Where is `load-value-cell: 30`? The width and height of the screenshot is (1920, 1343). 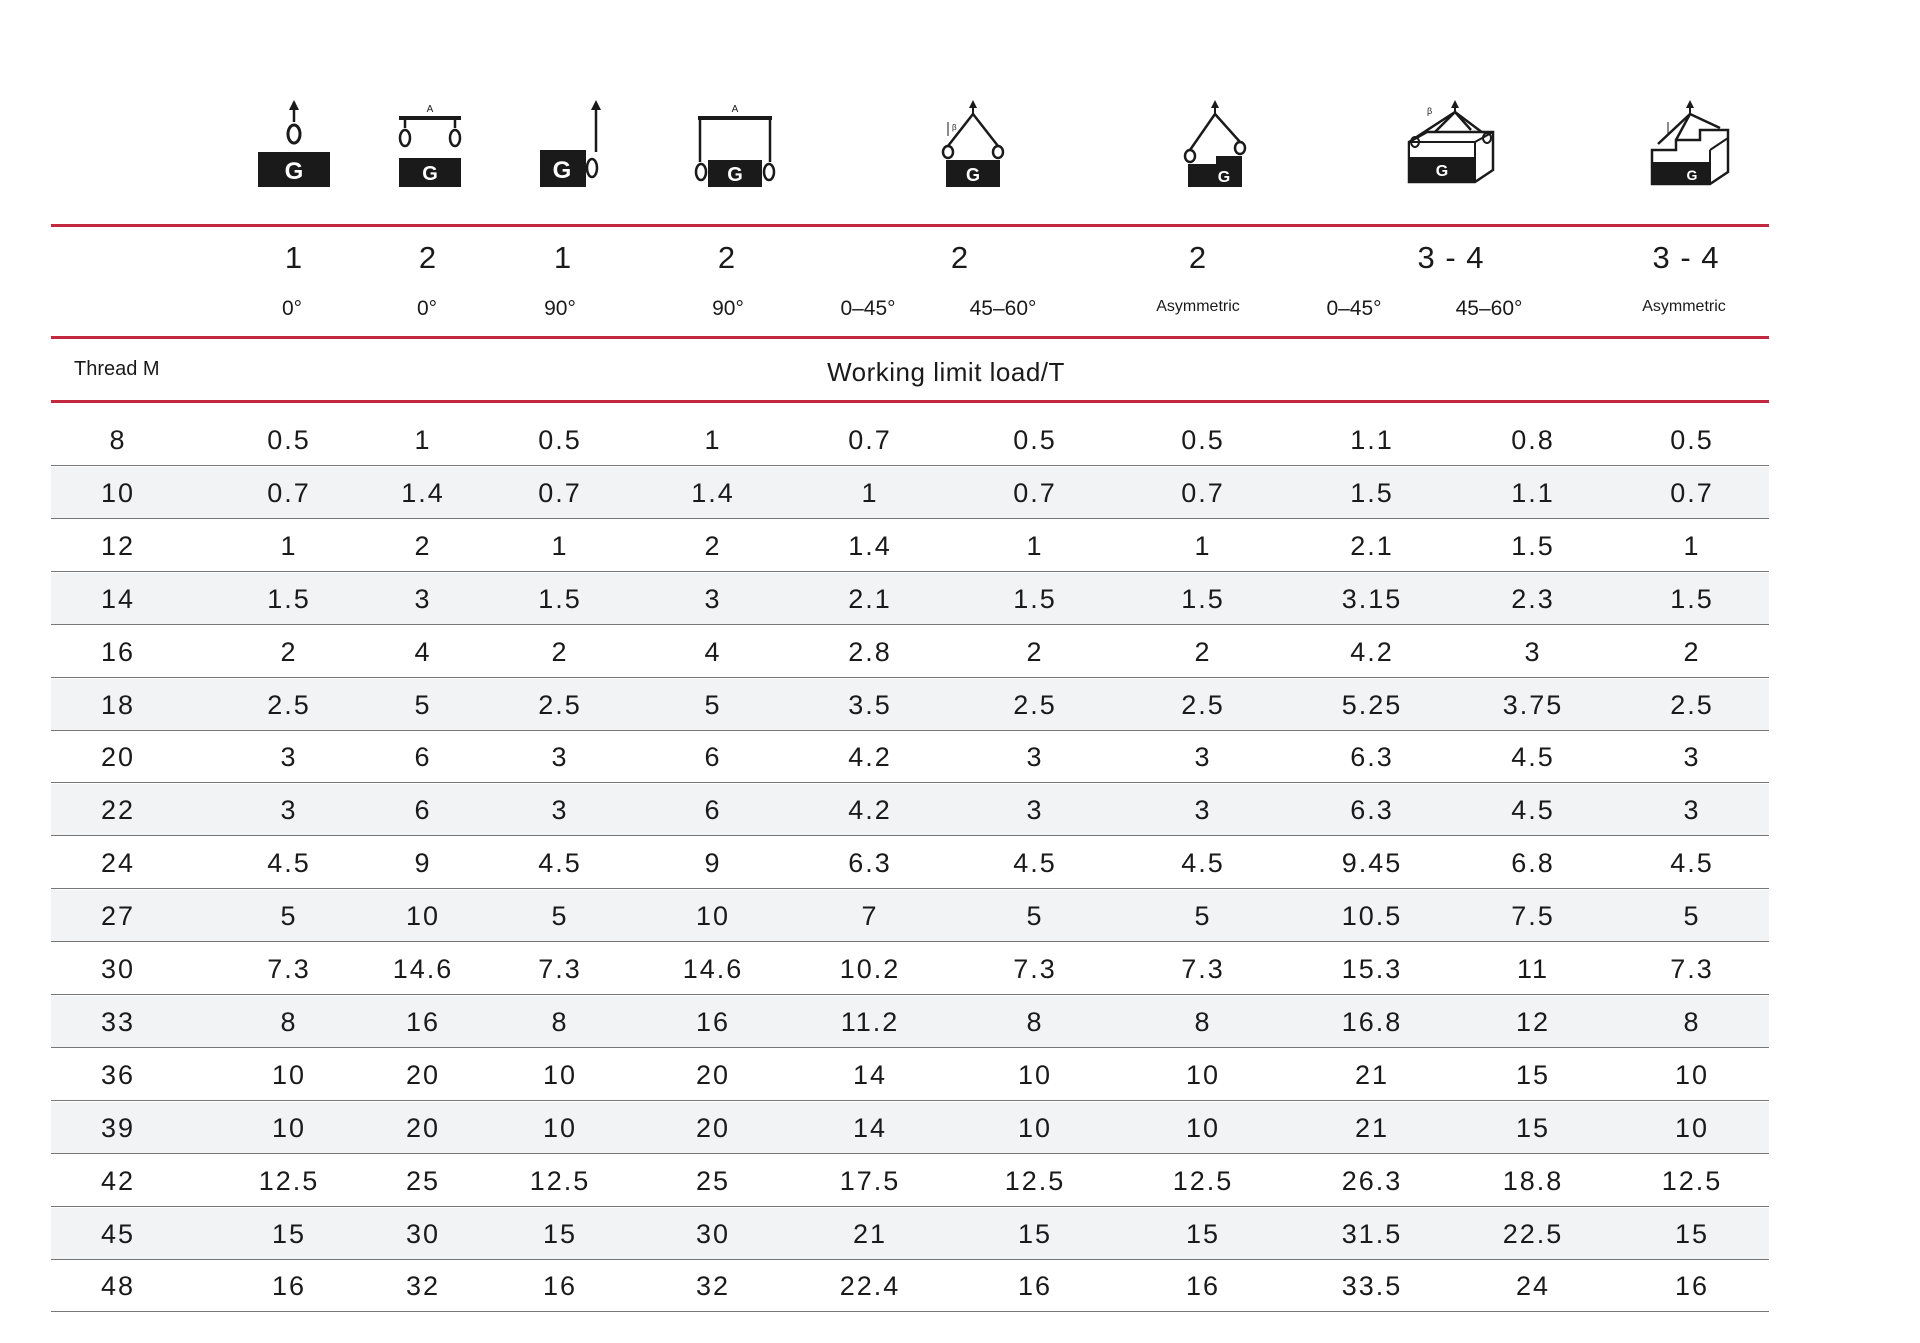
load-value-cell: 30 is located at coordinates (423, 1233).